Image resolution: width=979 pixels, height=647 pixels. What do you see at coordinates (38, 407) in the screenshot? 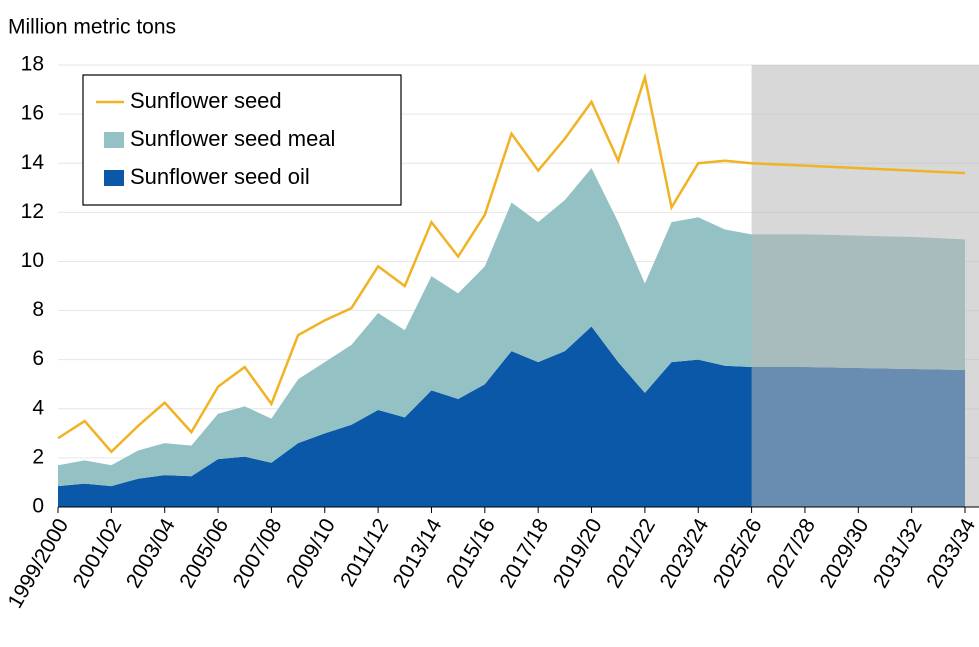
I see `y-tick-label: 4` at bounding box center [38, 407].